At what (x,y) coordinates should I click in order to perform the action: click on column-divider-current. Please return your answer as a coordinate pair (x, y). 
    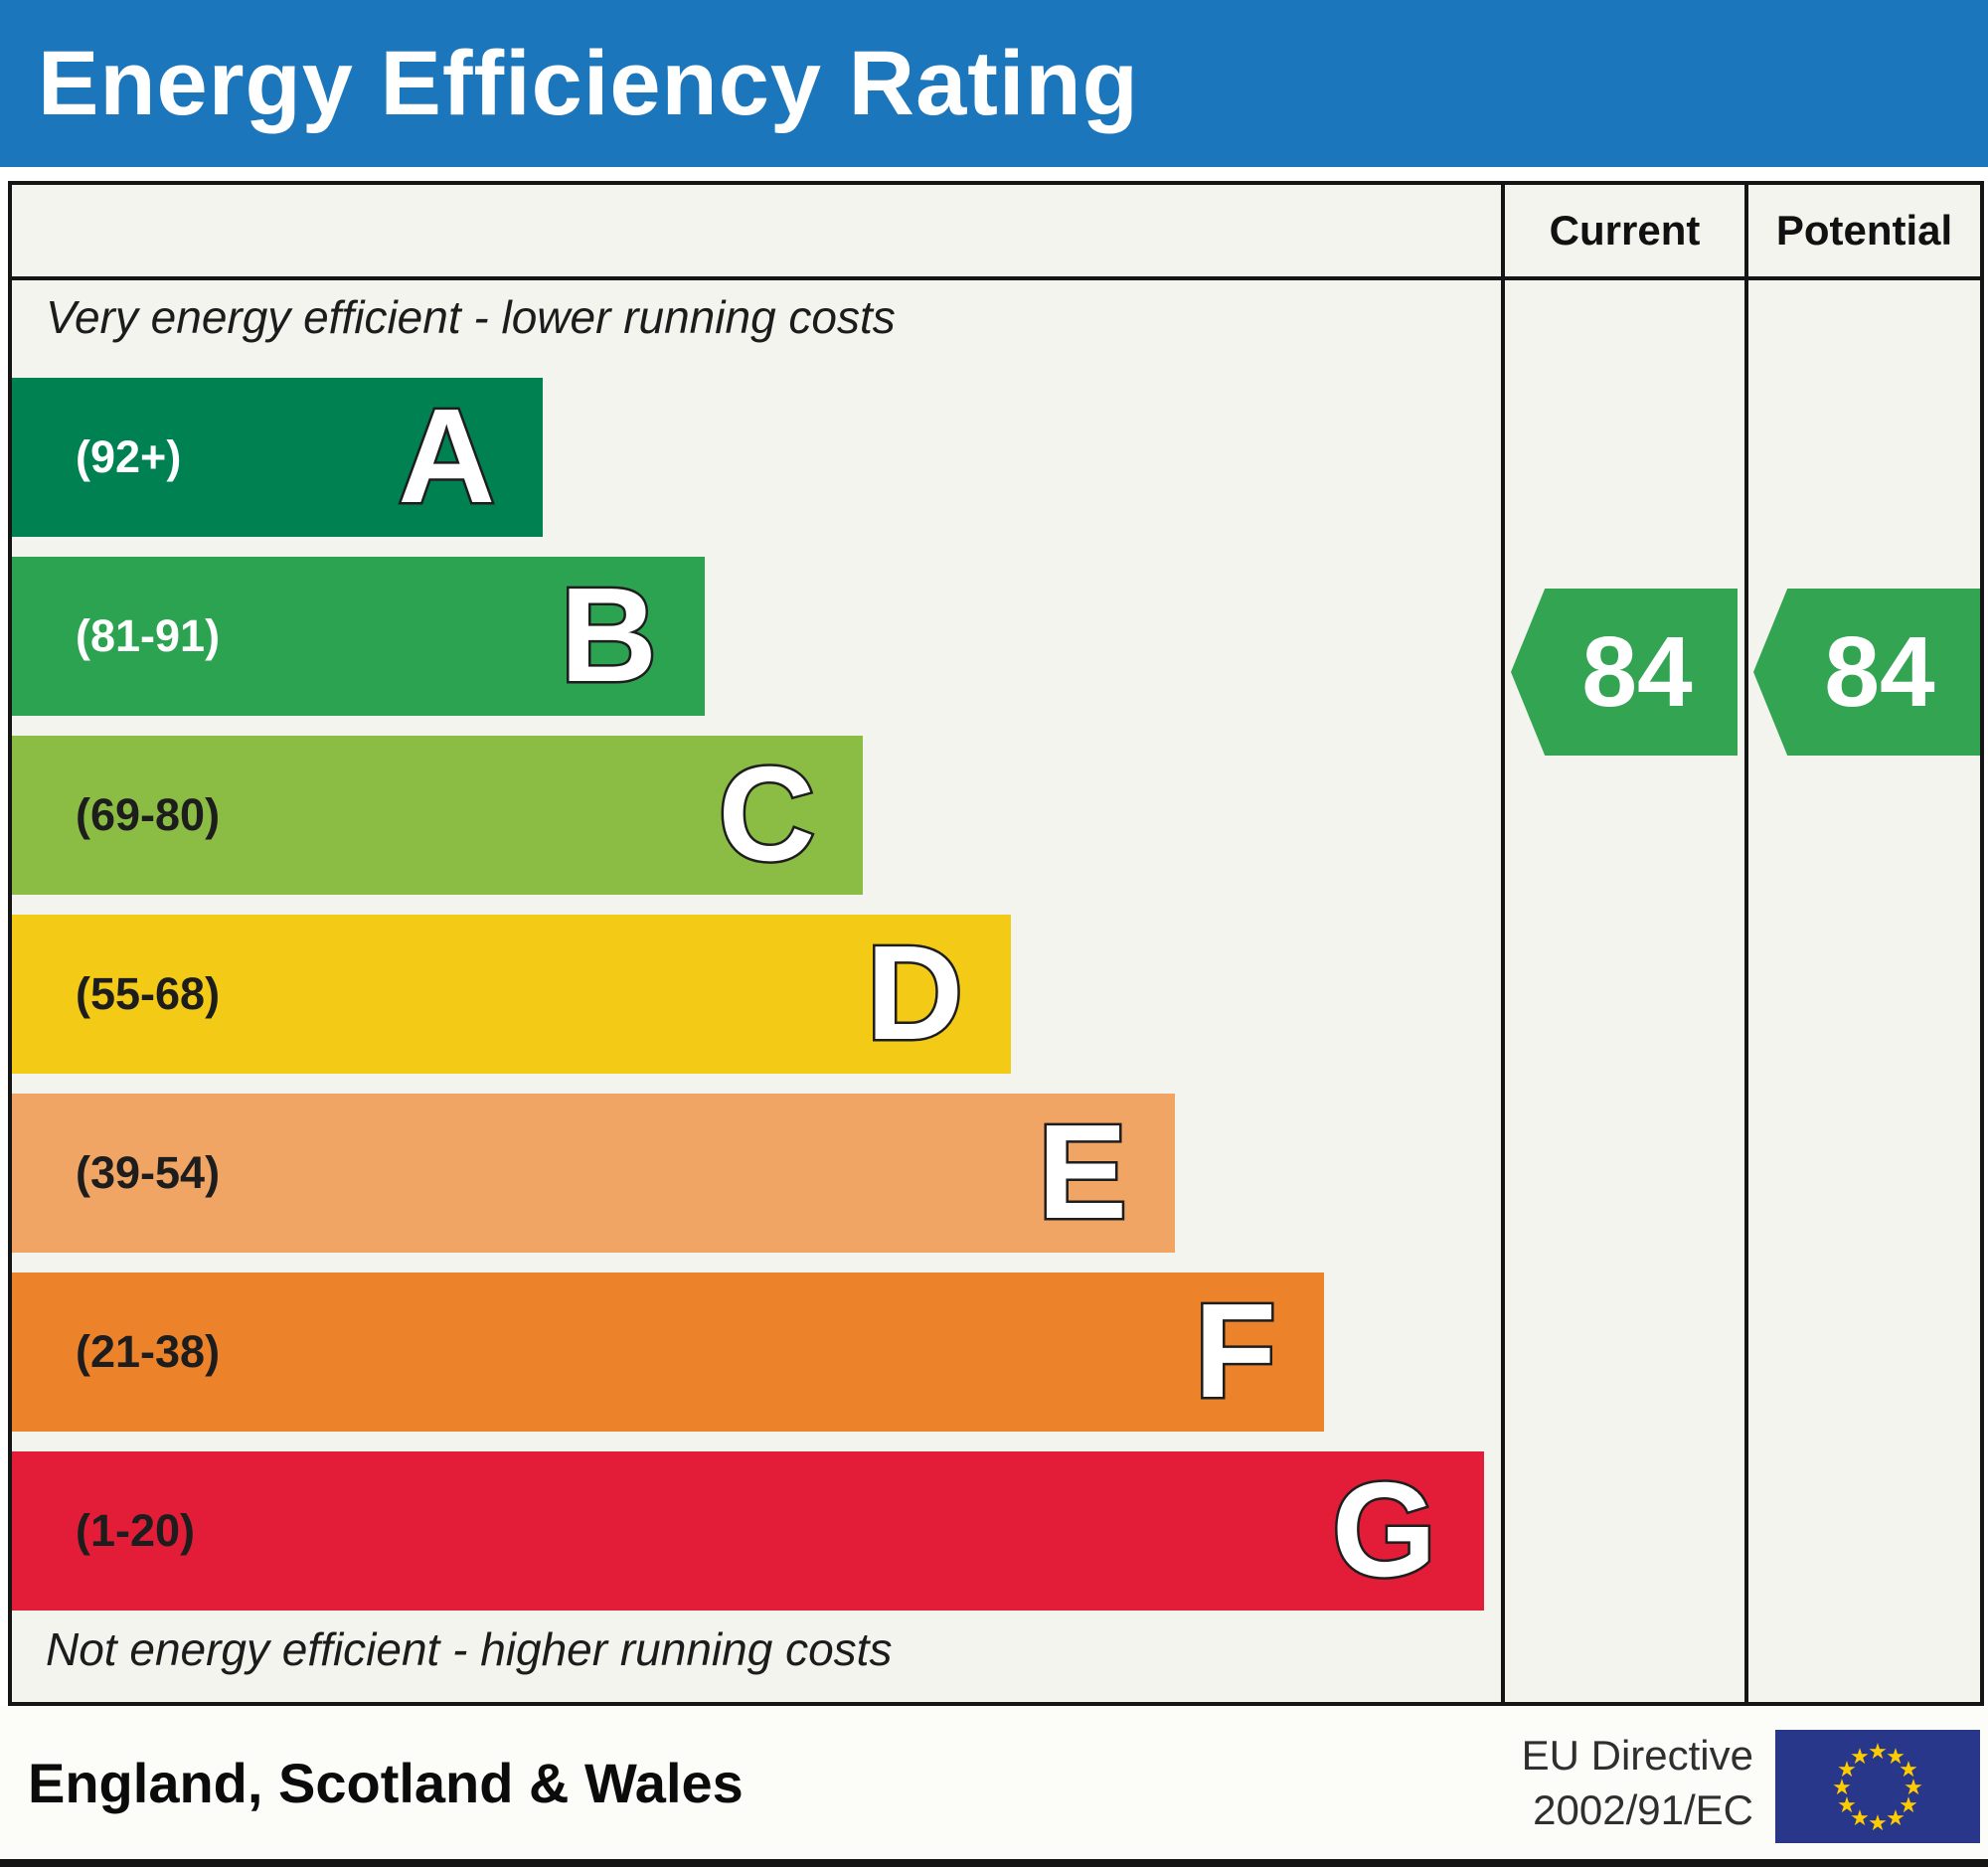
    Looking at the image, I should click on (1503, 943).